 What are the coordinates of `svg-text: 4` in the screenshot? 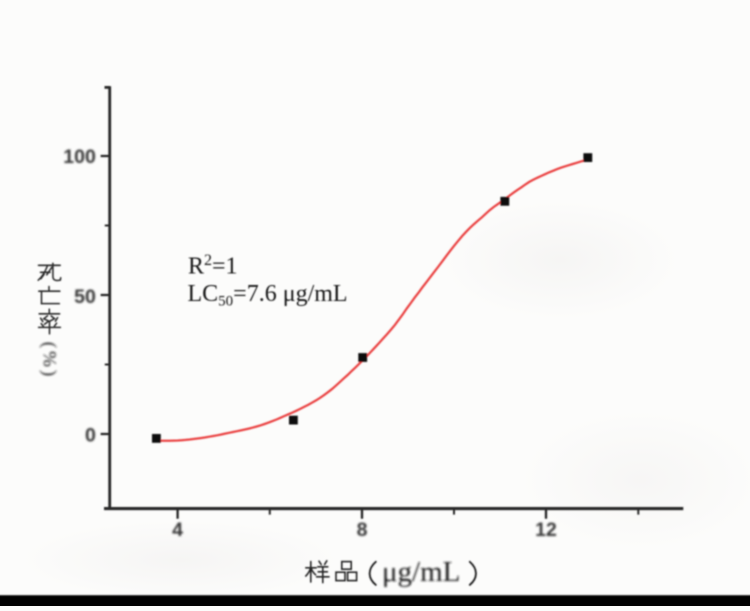 It's located at (177, 530).